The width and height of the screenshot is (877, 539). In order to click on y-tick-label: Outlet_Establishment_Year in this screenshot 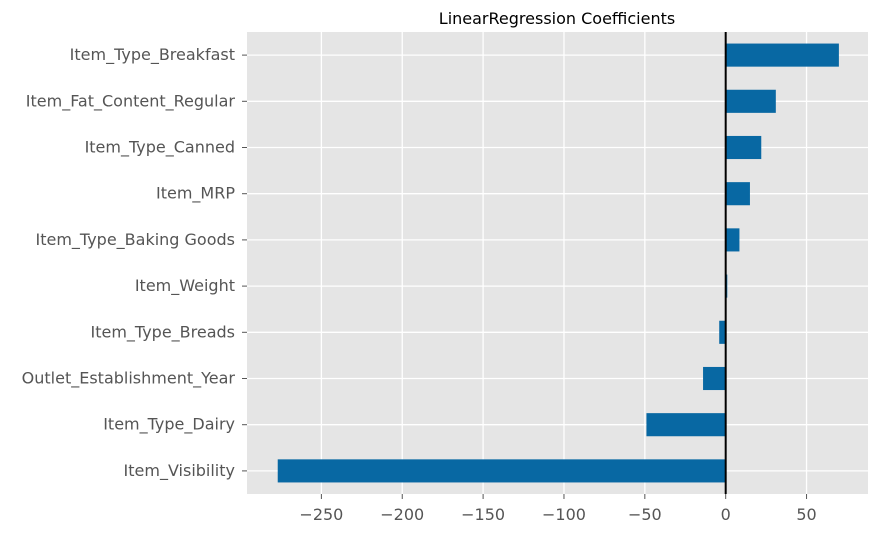, I will do `click(129, 379)`.